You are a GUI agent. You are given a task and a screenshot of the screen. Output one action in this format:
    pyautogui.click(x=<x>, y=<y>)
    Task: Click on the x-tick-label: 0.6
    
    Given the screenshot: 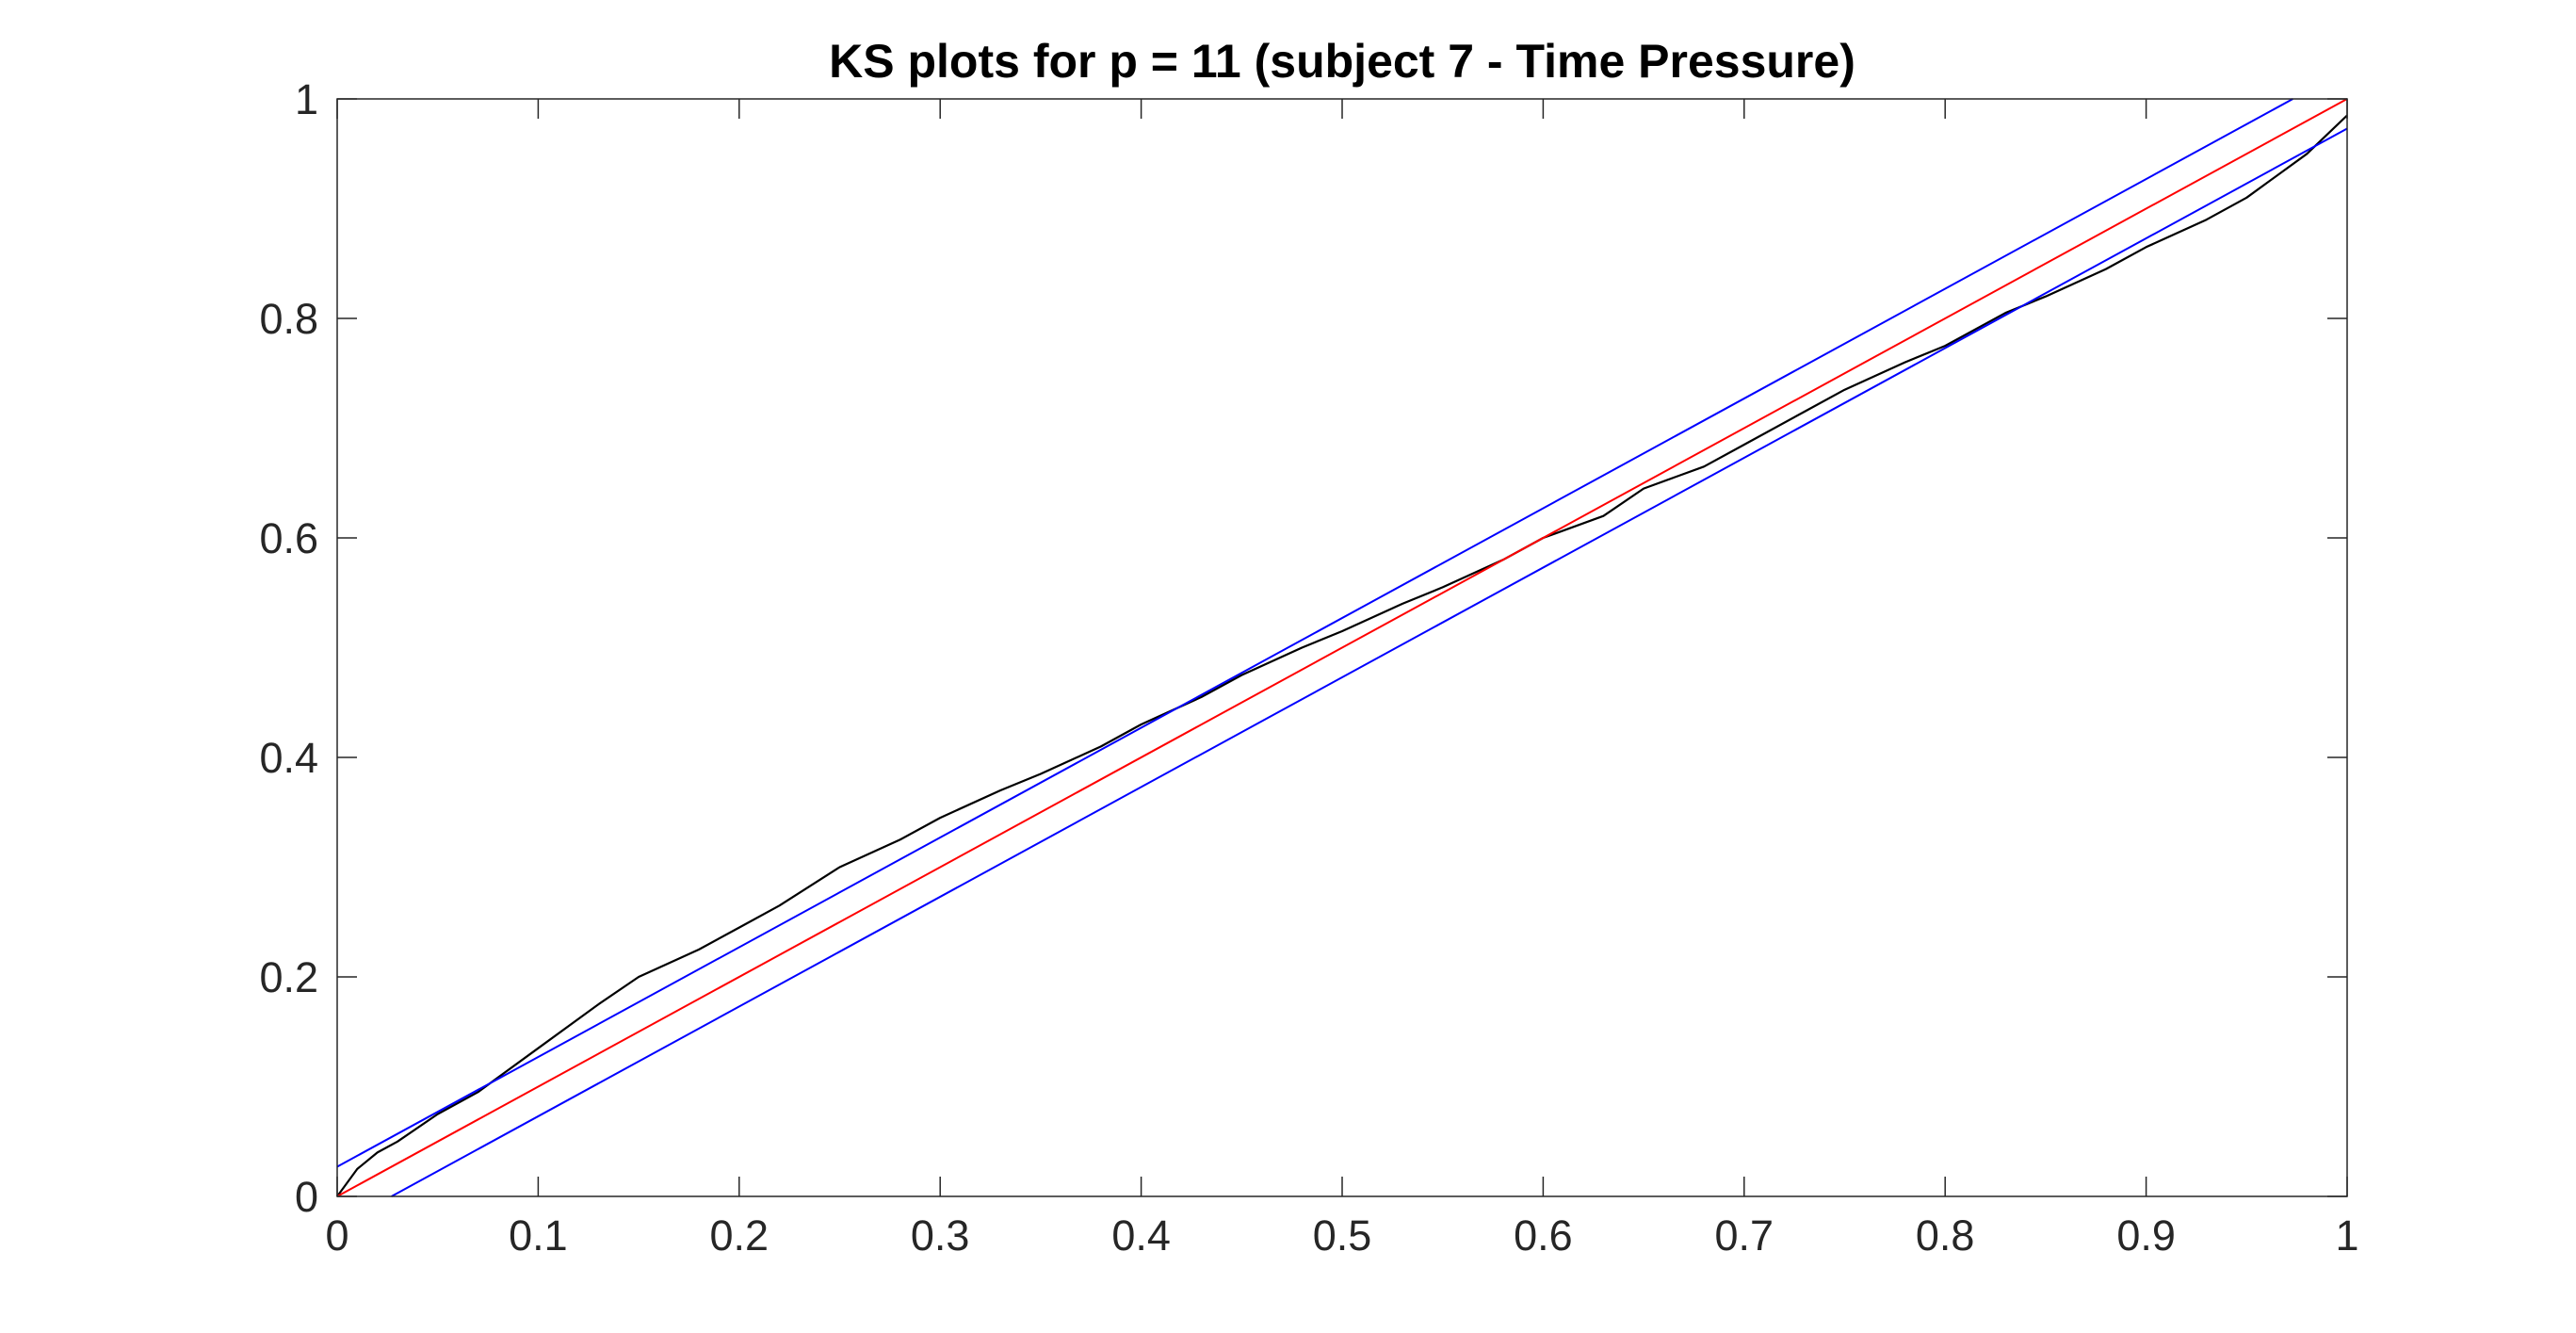 What is the action you would take?
    pyautogui.click(x=1543, y=1235)
    